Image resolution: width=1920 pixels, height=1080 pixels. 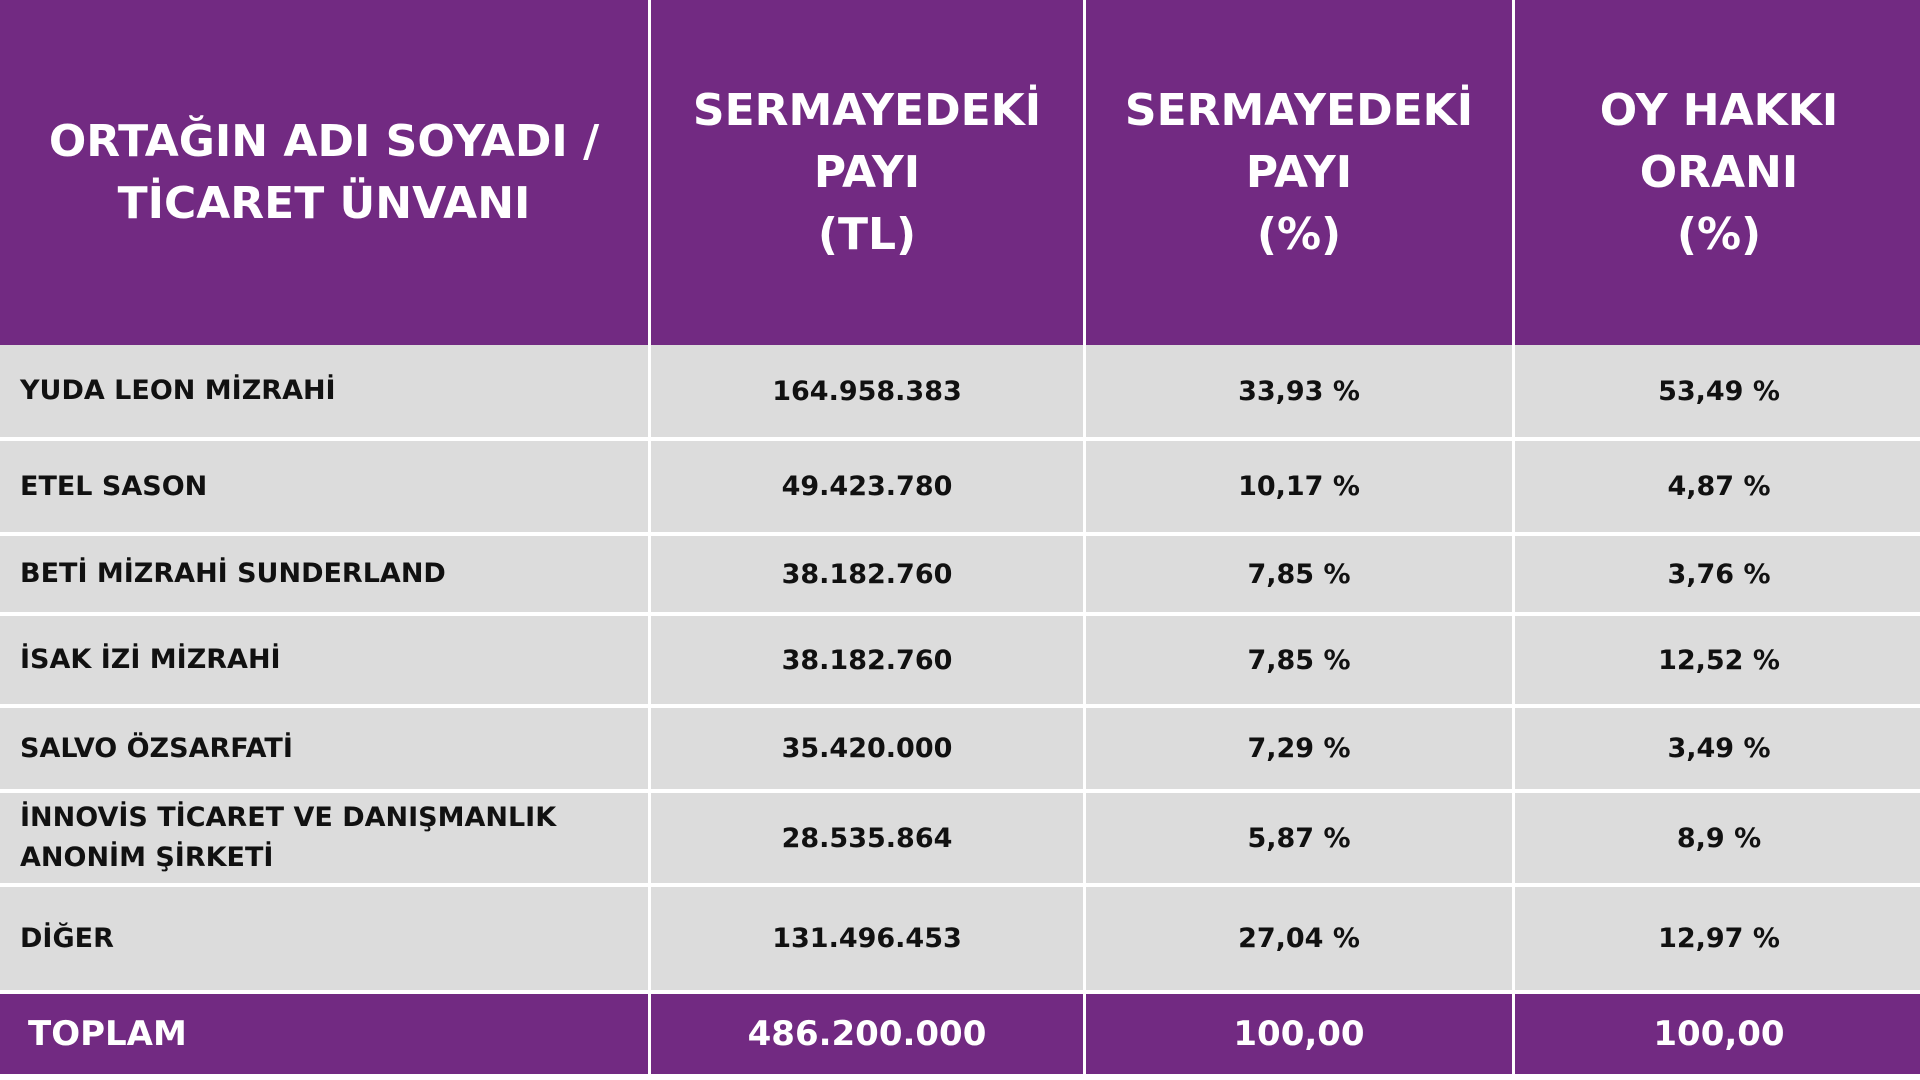 I want to click on header-col1-line2: TİCARET ÜNVANI, so click(x=324, y=203).